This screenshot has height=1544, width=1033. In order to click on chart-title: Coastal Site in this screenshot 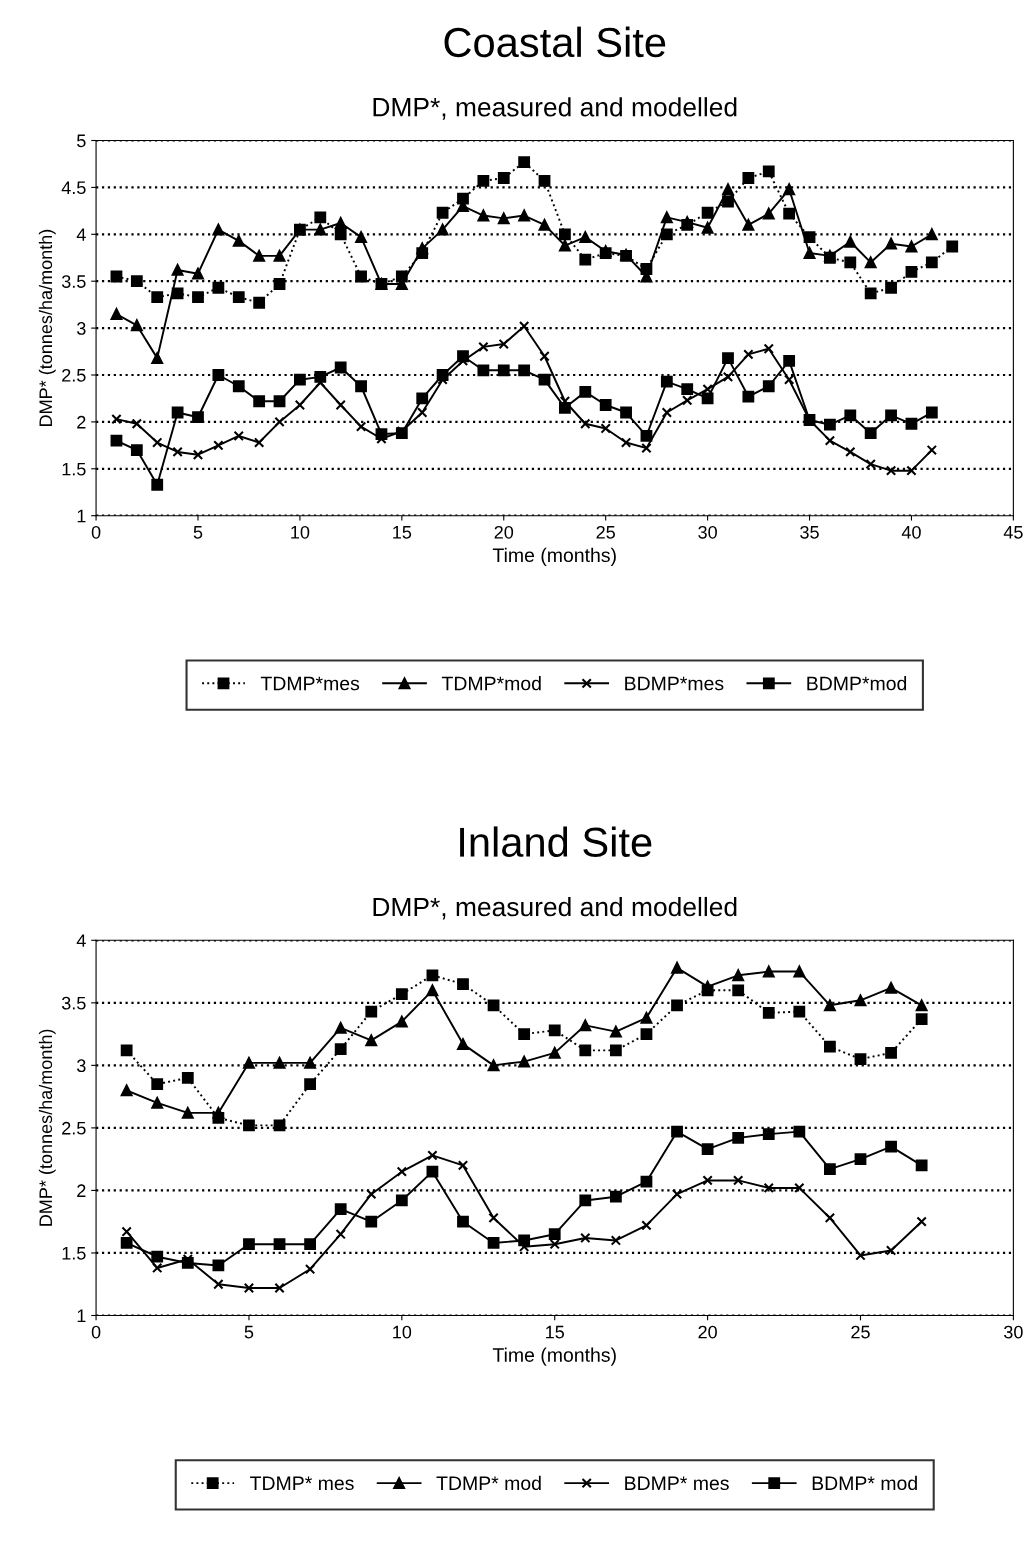, I will do `click(555, 42)`.